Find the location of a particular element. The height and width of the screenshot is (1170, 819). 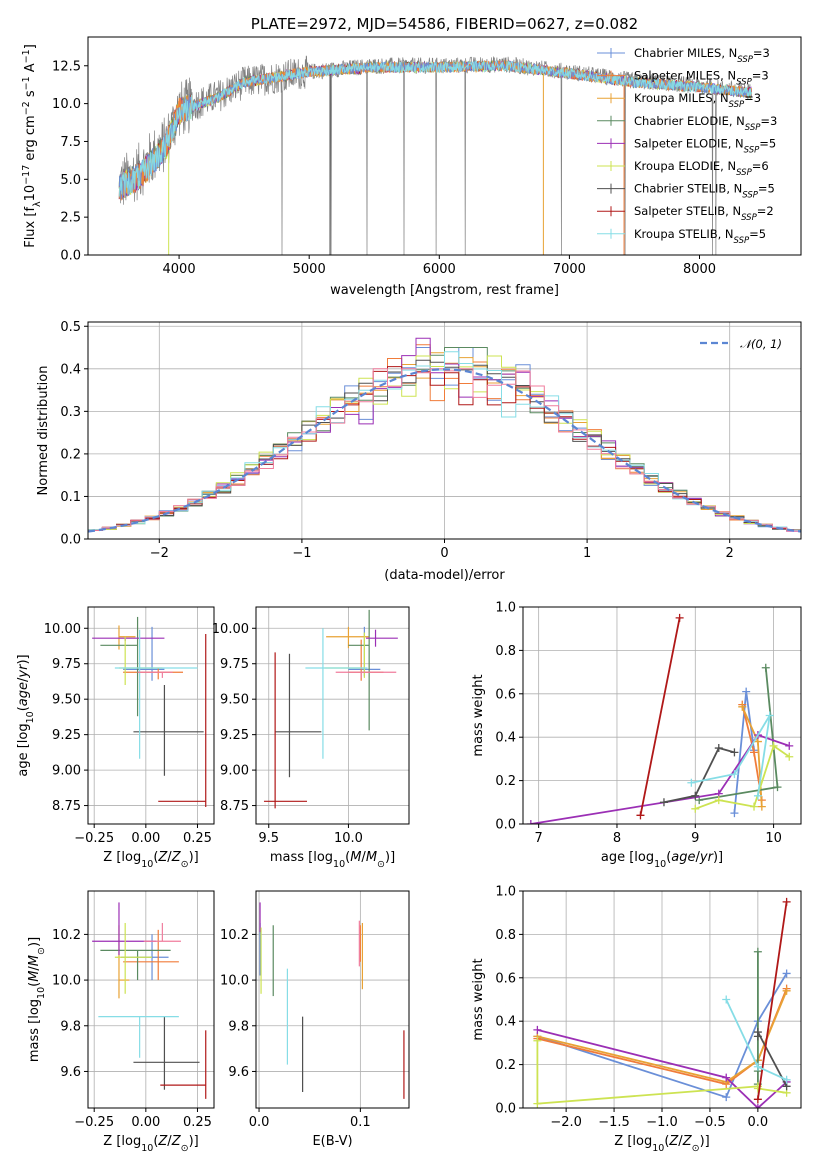

age-vs-z-xlabel: Z [log10(Z/Z⊙)] is located at coordinates (150, 860).